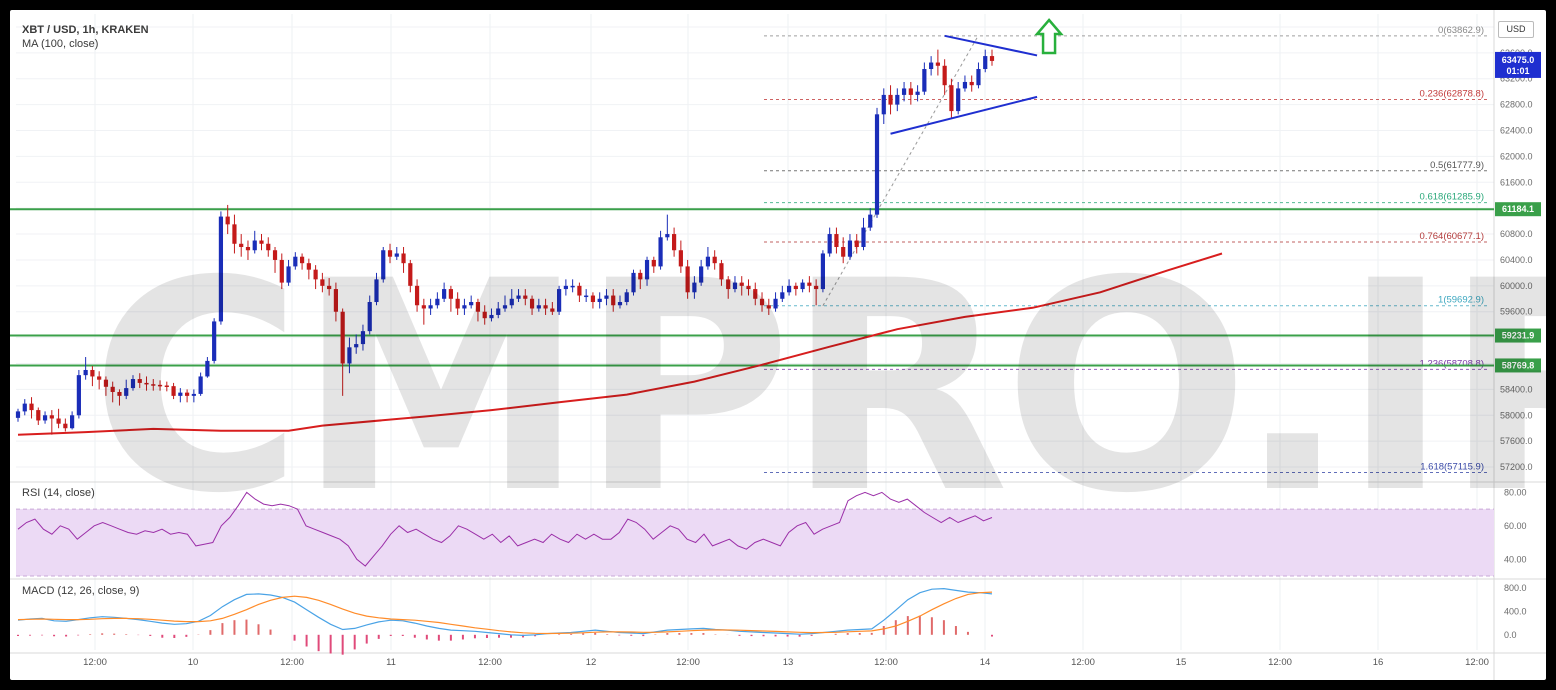 Image resolution: width=1556 pixels, height=690 pixels. Describe the element at coordinates (1452, 94) in the screenshot. I see `fib-level-label: 0.236(62878.8)` at that location.